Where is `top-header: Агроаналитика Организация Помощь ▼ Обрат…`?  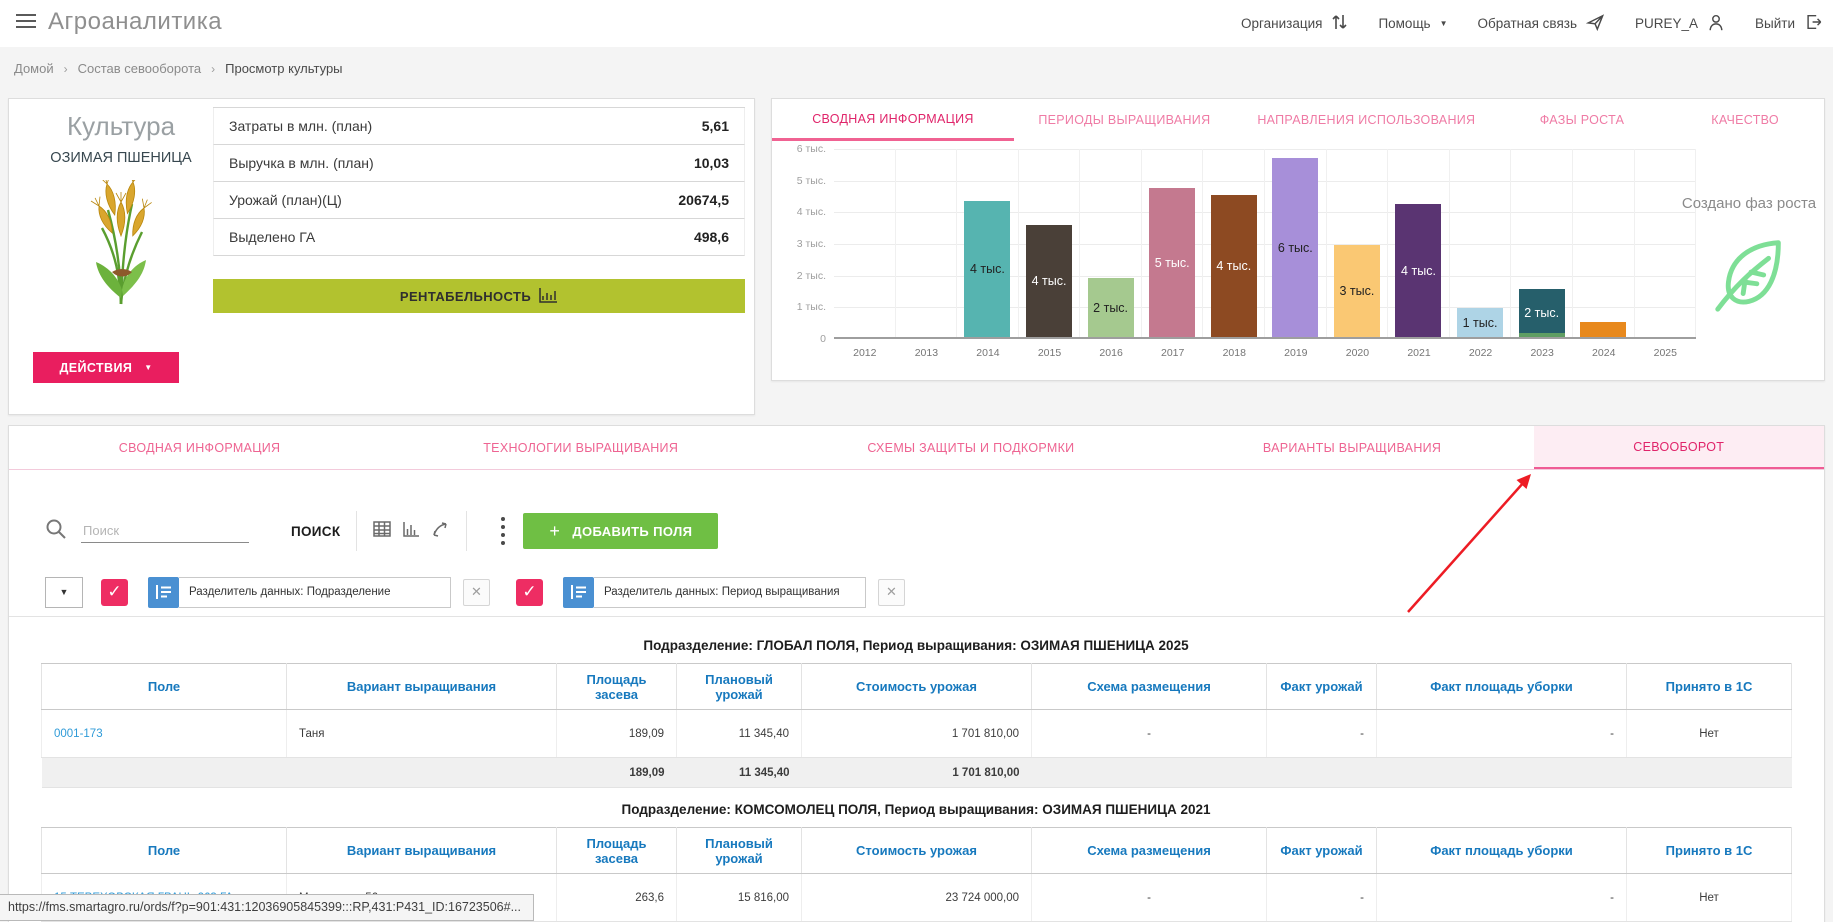
top-header: Агроаналитика Организация Помощь ▼ Обрат… is located at coordinates (916, 23).